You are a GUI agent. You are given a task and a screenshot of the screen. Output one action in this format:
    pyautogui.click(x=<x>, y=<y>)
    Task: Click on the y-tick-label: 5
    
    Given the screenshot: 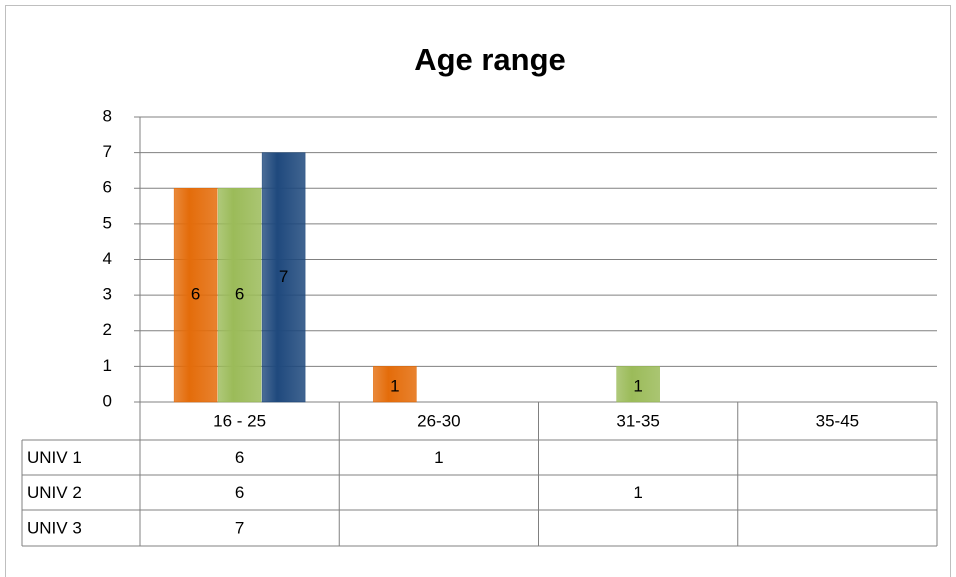 What is the action you would take?
    pyautogui.click(x=107, y=222)
    